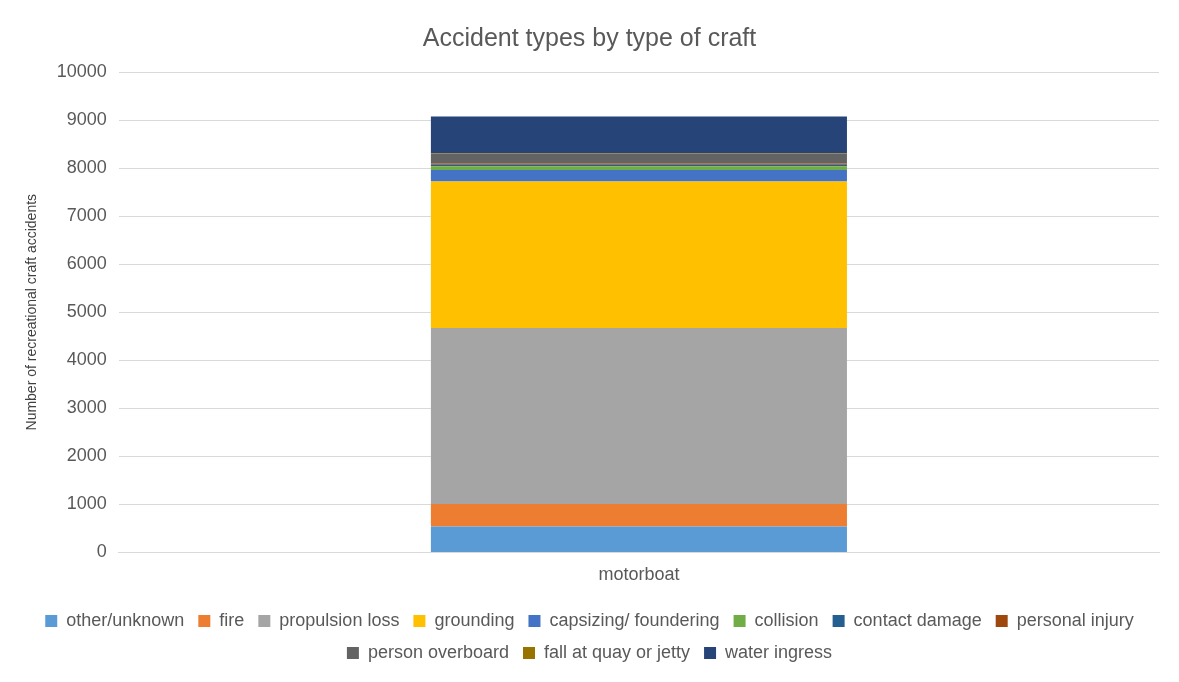 The image size is (1179, 682). I want to click on y-tick-label: 7000, so click(86, 215).